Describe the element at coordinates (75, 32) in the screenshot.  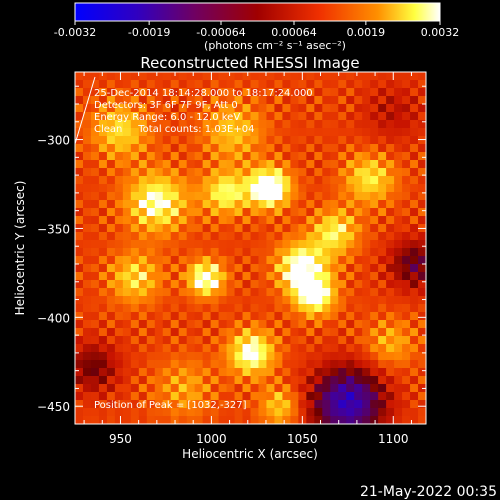
I see `colorbar-tick-label: -0.0032` at that location.